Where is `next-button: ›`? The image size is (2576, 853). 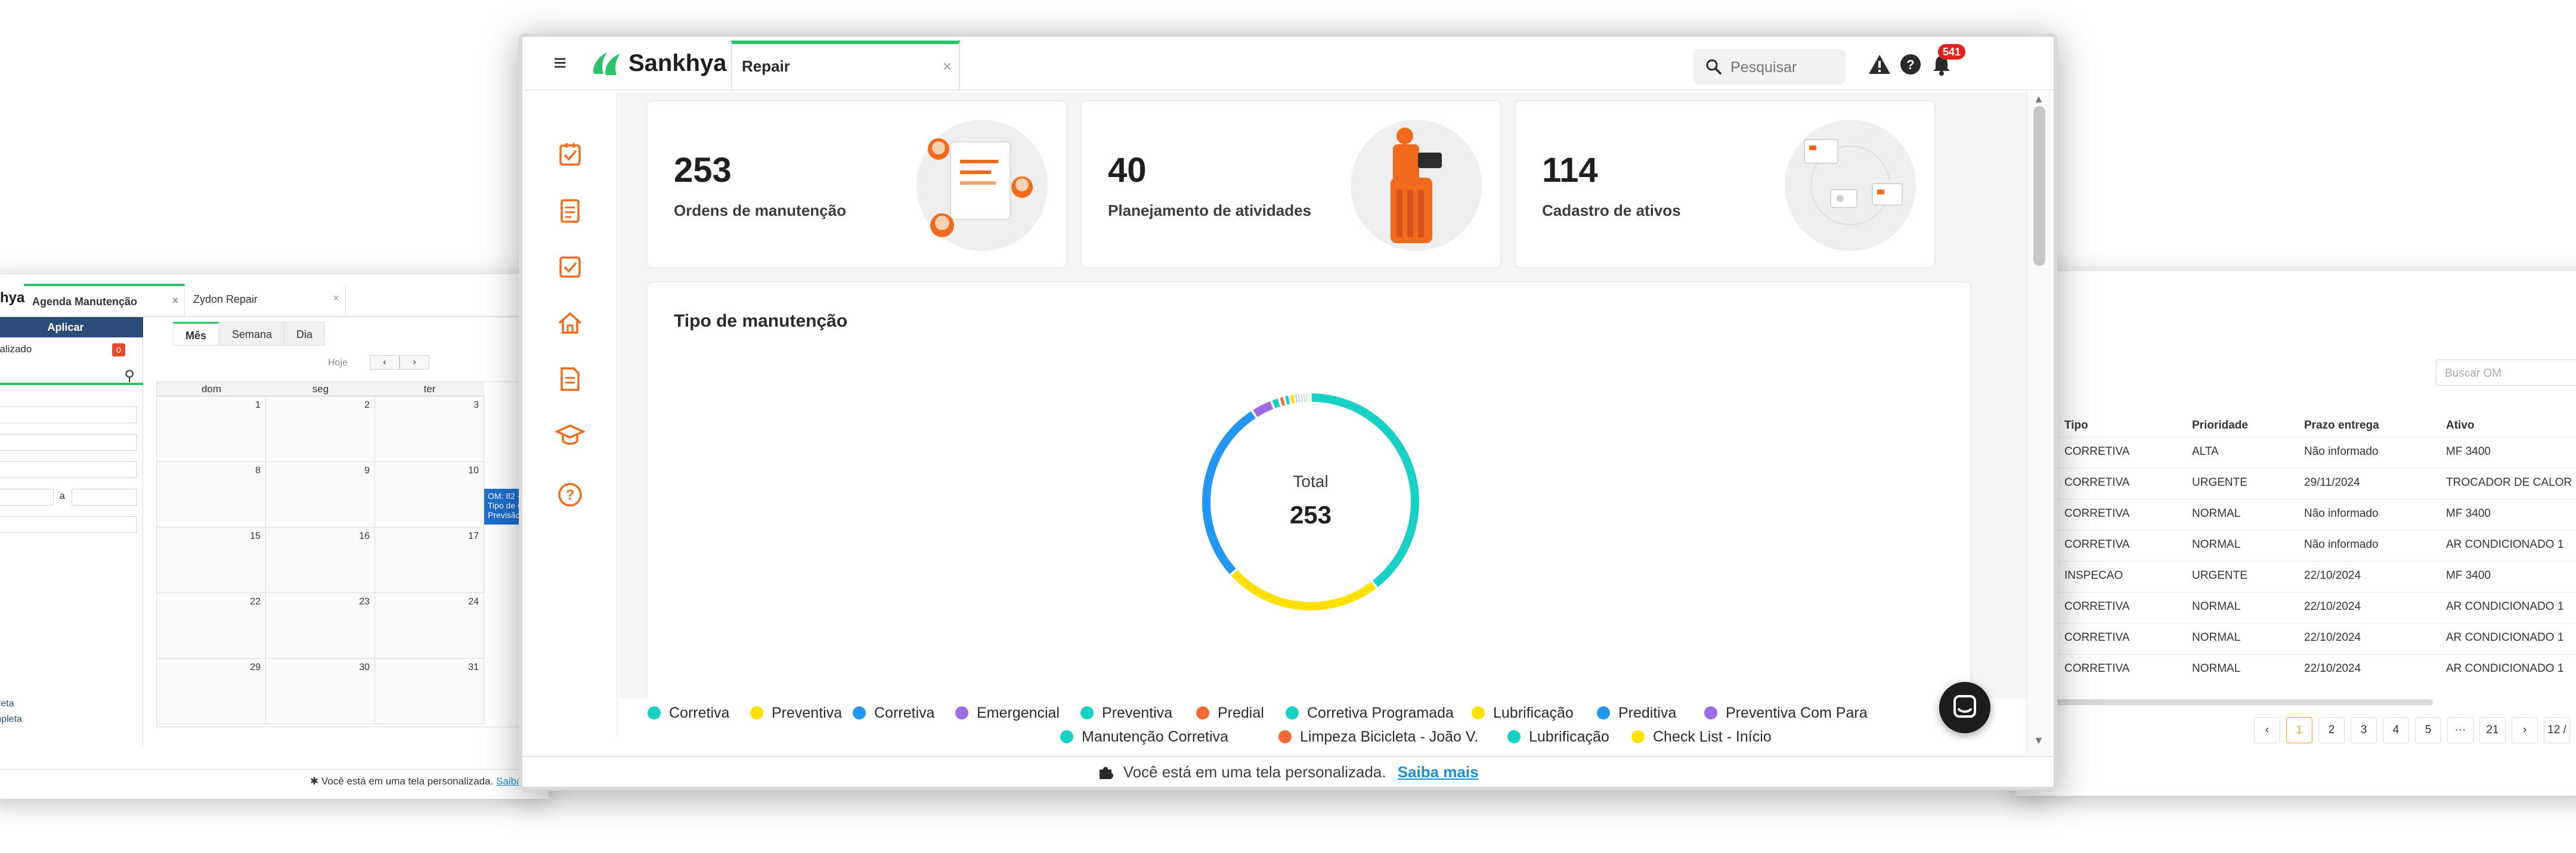 next-button: › is located at coordinates (414, 362).